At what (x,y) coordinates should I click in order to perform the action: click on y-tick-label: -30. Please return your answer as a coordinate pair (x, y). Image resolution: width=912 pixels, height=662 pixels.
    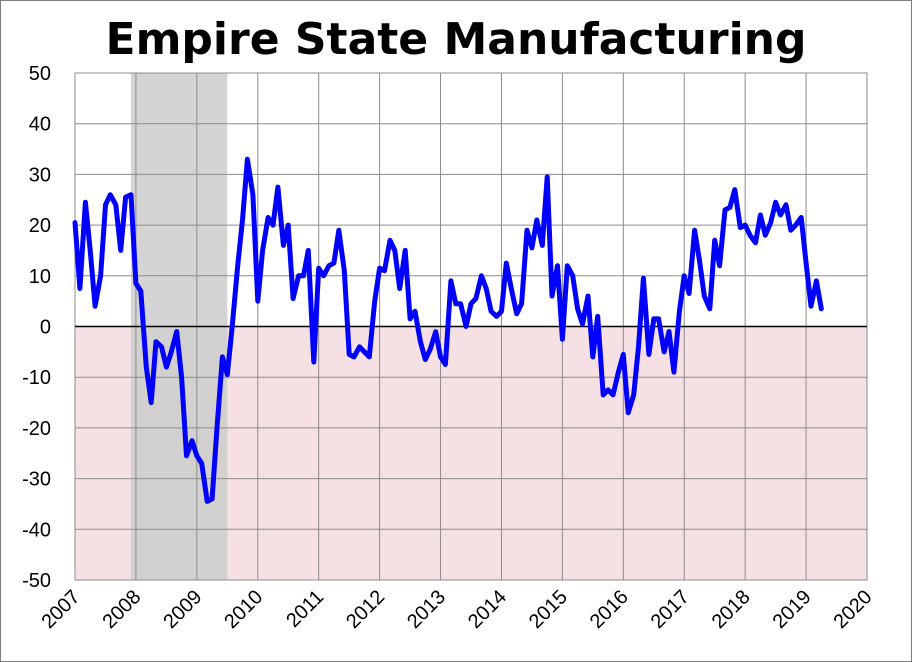
    Looking at the image, I should click on (36, 480).